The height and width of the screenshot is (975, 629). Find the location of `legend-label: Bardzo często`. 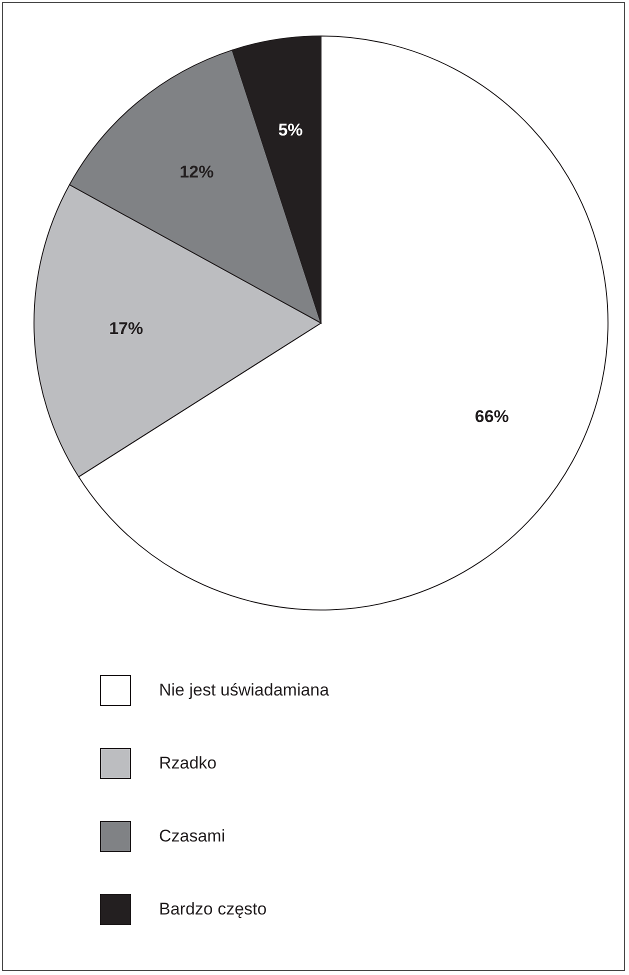

legend-label: Bardzo często is located at coordinates (213, 909).